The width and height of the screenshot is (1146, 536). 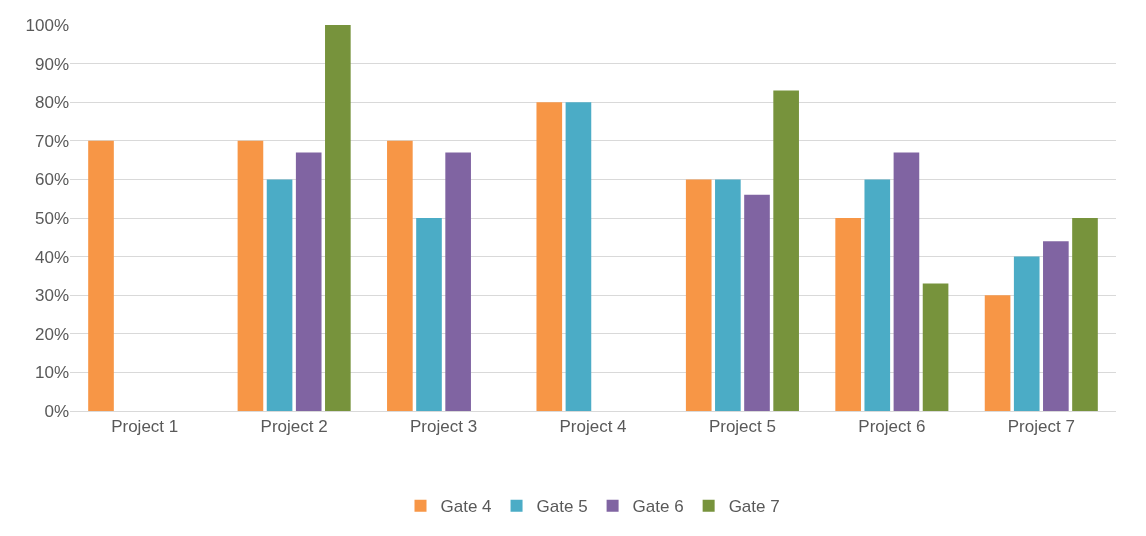 What do you see at coordinates (51, 103) in the screenshot?
I see `y-tick-label: 80%` at bounding box center [51, 103].